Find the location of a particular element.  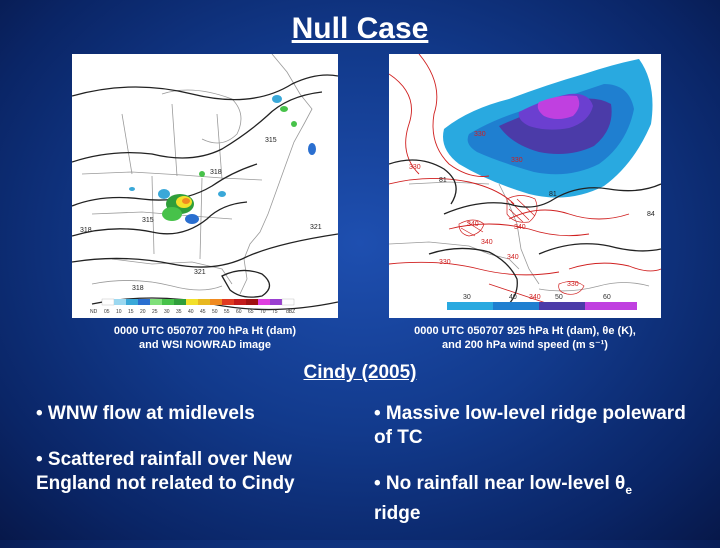

legend-label: 55 is located at coordinates (227, 312).